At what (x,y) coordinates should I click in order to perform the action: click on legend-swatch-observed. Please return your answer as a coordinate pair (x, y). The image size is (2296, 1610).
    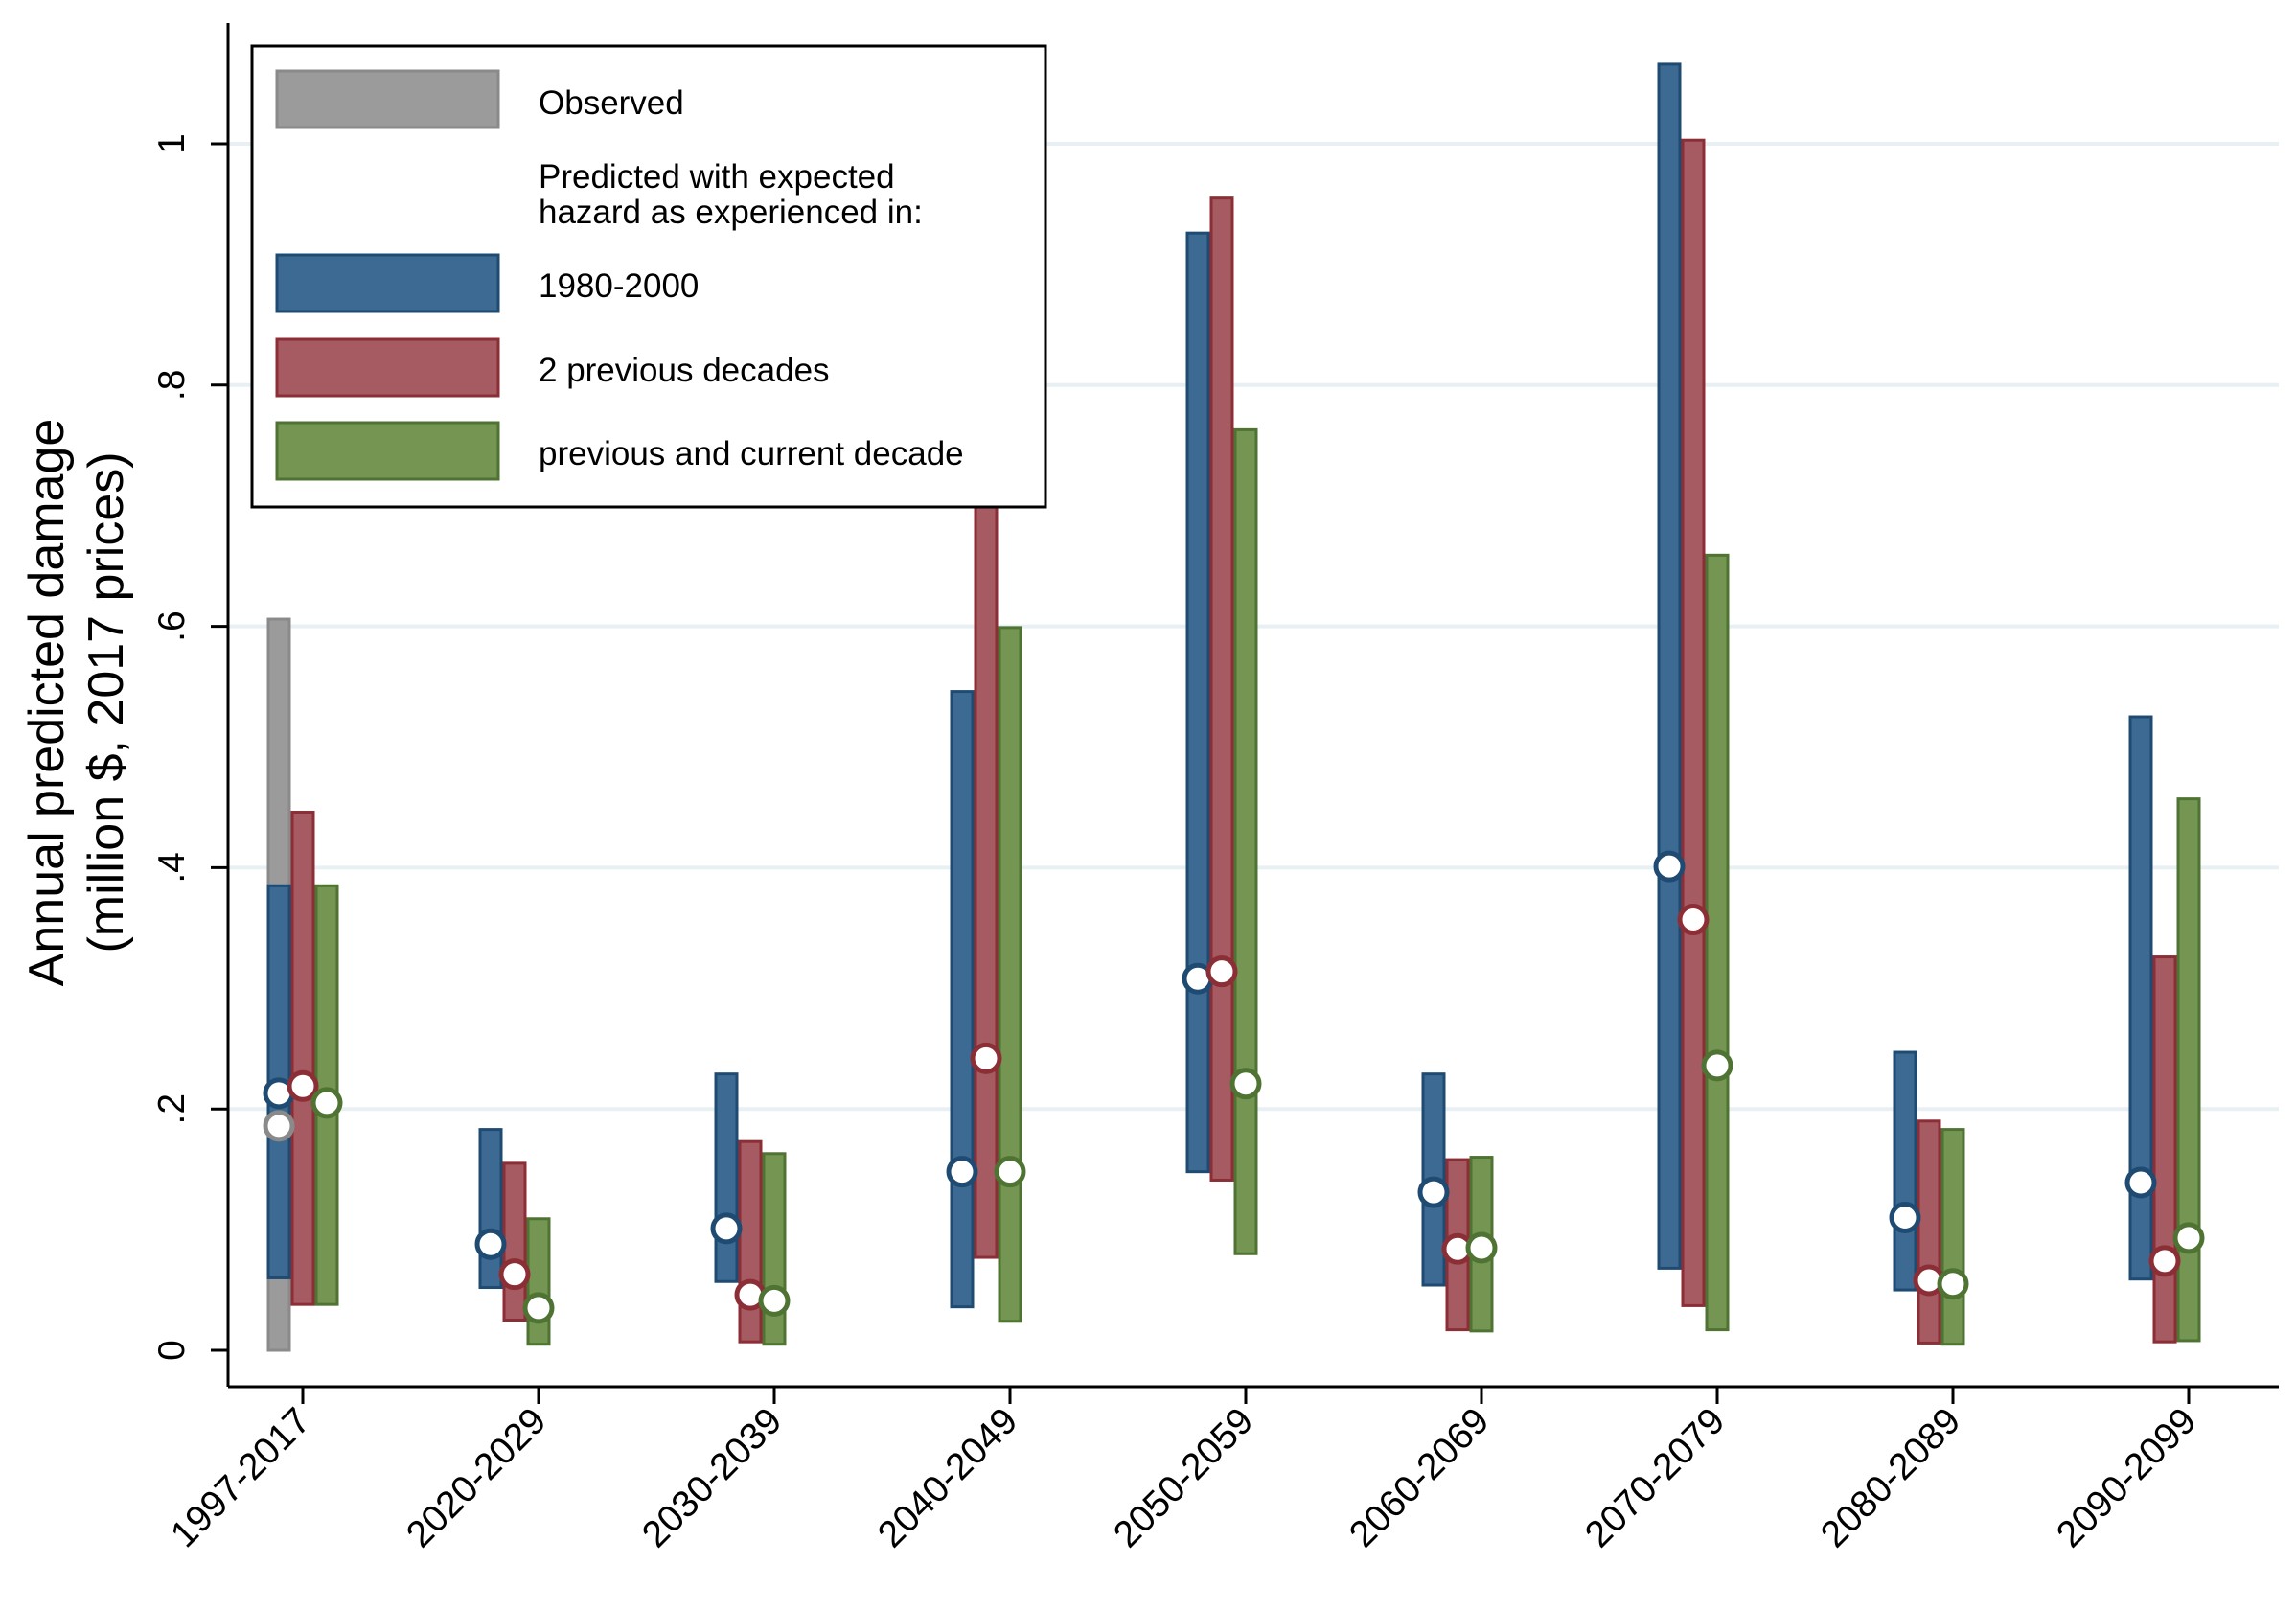
    Looking at the image, I should click on (387, 99).